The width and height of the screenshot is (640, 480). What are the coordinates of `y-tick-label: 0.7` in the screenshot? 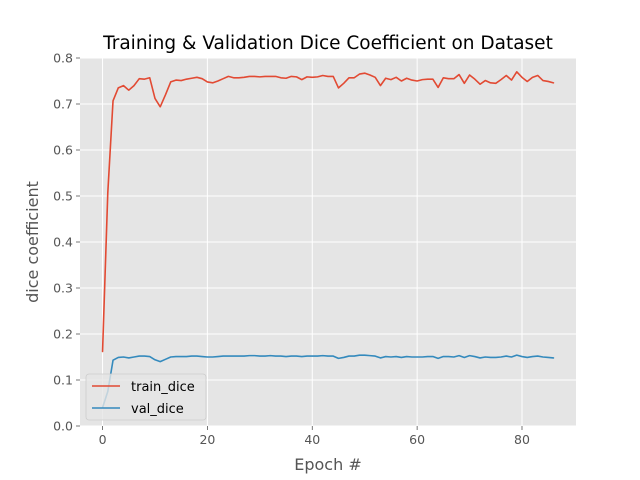 It's located at (63, 104).